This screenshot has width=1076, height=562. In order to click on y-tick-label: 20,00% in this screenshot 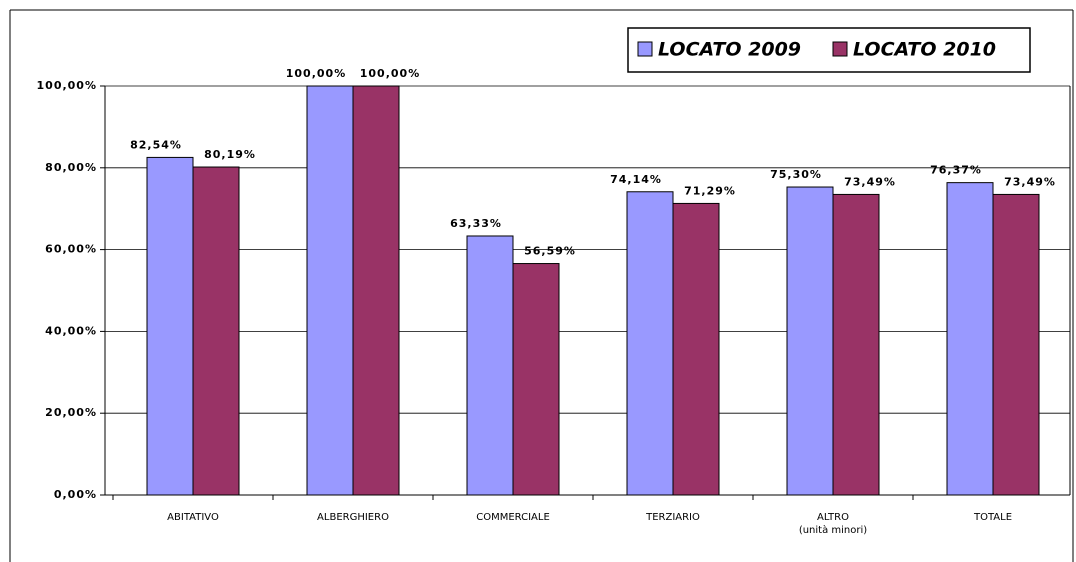, I will do `click(71, 412)`.